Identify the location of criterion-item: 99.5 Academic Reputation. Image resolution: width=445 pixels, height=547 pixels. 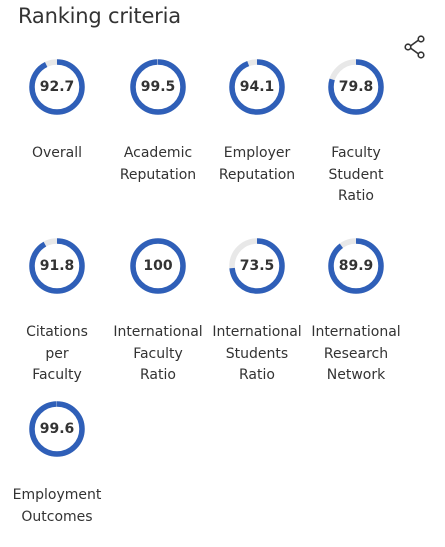
(158, 122).